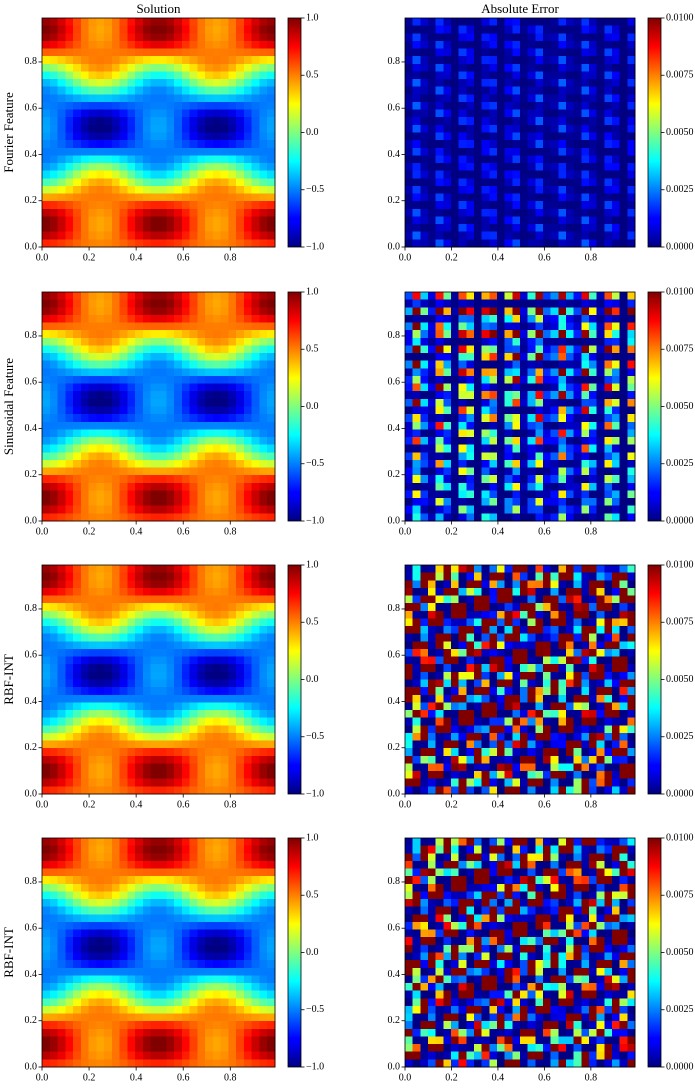 The height and width of the screenshot is (1090, 695). What do you see at coordinates (8, 132) in the screenshot?
I see `row-label: Fourier Feature` at bounding box center [8, 132].